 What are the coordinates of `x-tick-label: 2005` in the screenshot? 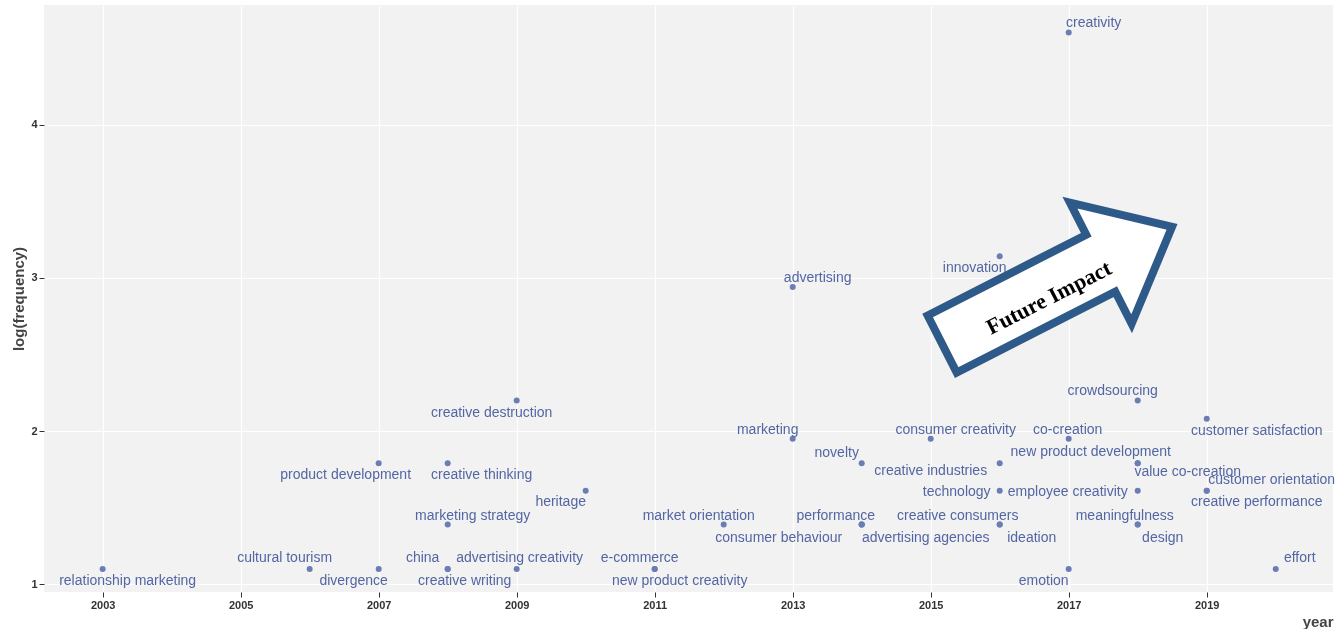 It's located at (241, 604).